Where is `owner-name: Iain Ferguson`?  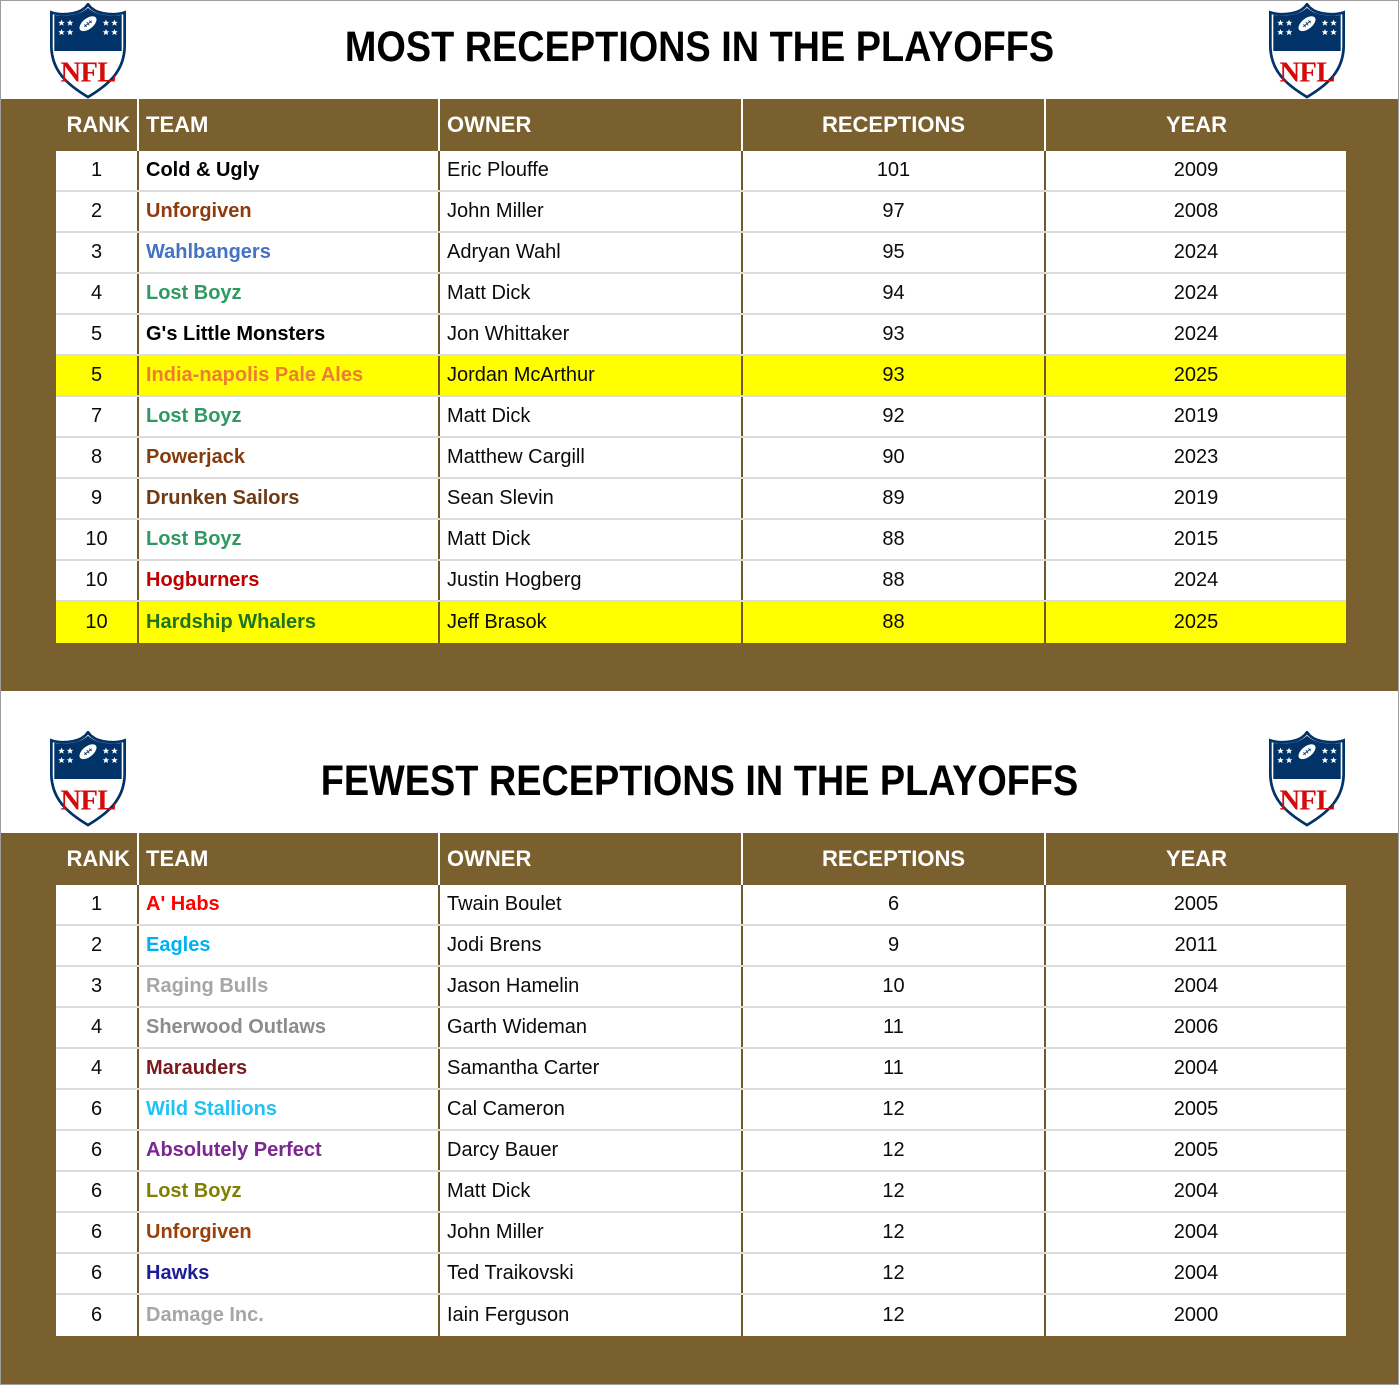 owner-name: Iain Ferguson is located at coordinates (591, 1315).